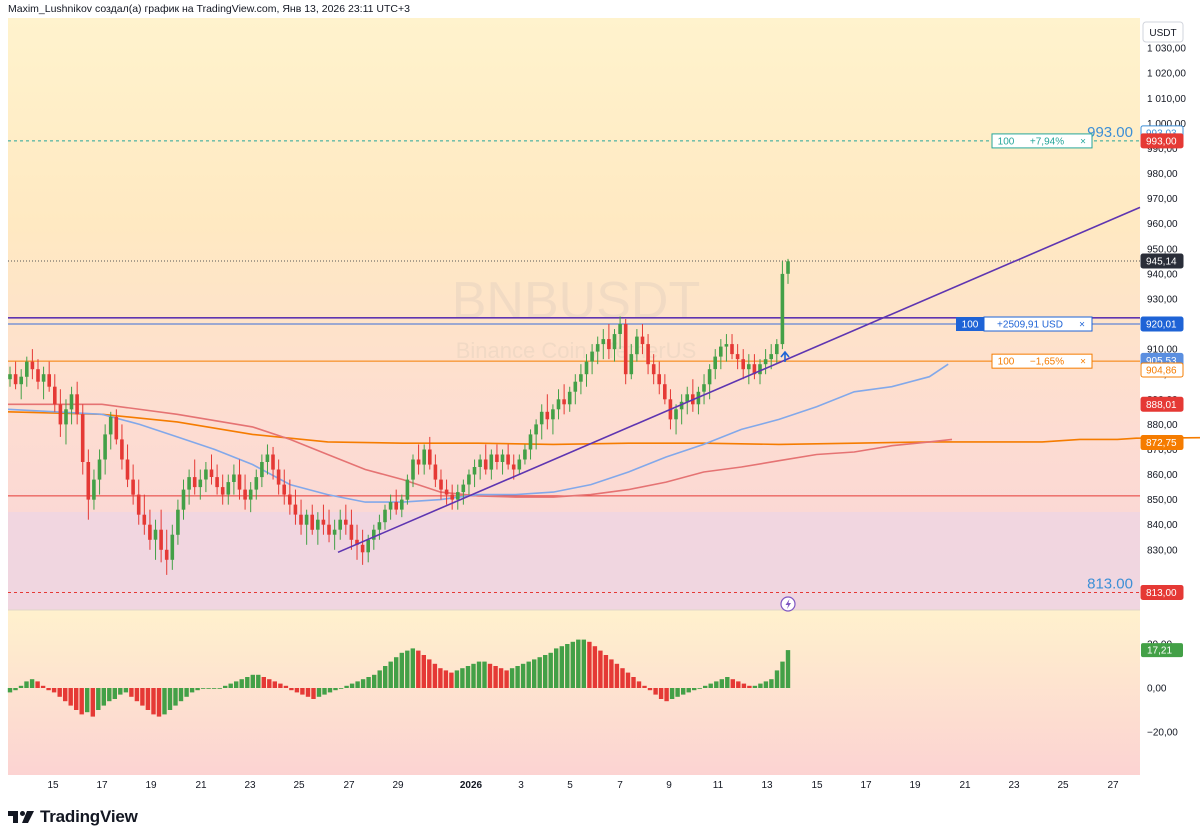 The width and height of the screenshot is (1200, 839). Describe the element at coordinates (1159, 651) in the screenshot. I see `osc-last-tag-label: 17,21` at that location.